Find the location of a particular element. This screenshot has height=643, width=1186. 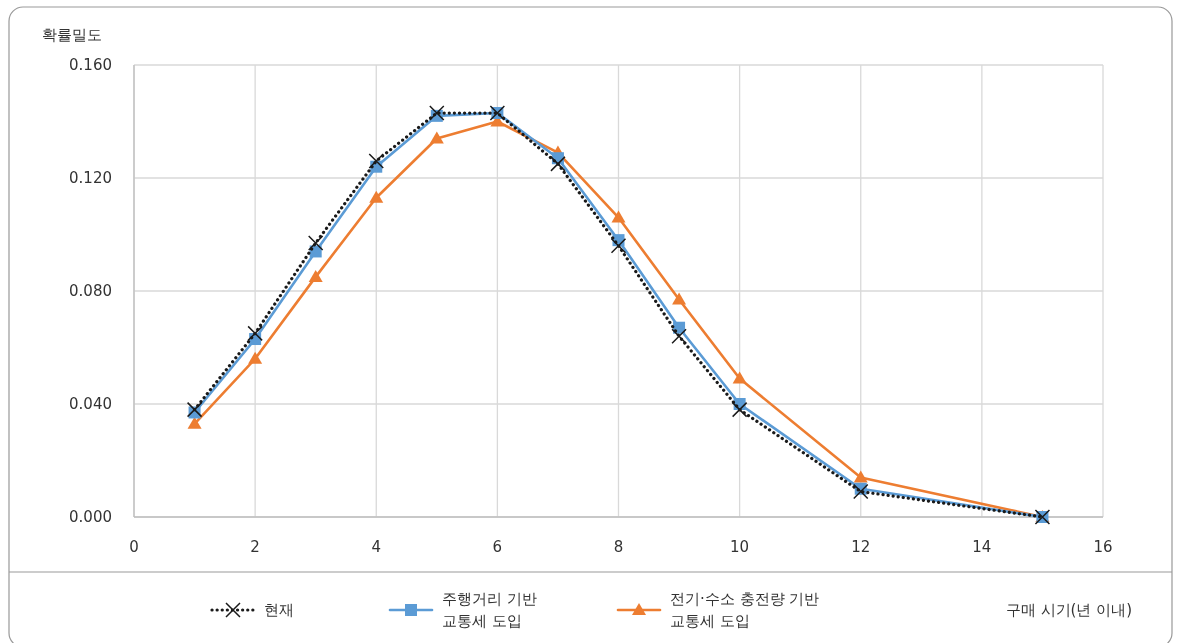

y-tick-label: 0.040 is located at coordinates (90, 404).